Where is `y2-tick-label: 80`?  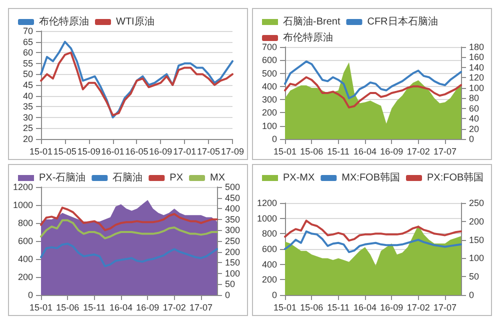 y2-tick-label: 80 is located at coordinates (474, 98).